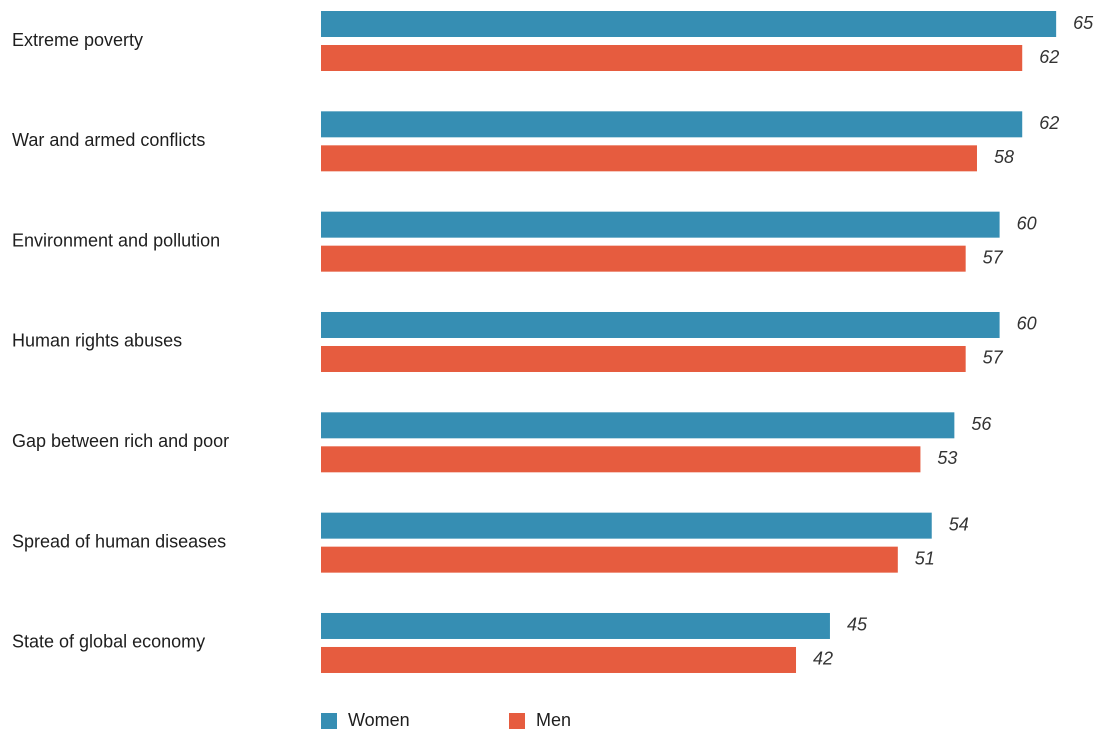 The height and width of the screenshot is (743, 1104). What do you see at coordinates (638, 425) in the screenshot?
I see `bar-women-gap-between-rich-and-poor` at bounding box center [638, 425].